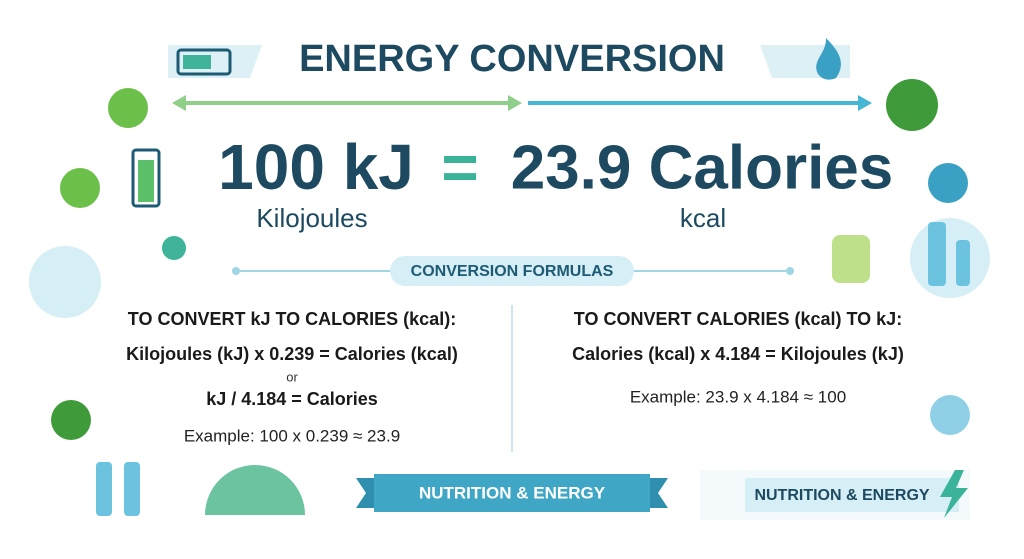 Image resolution: width=1024 pixels, height=559 pixels. What do you see at coordinates (954, 494) in the screenshot?
I see `bolt-icon` at bounding box center [954, 494].